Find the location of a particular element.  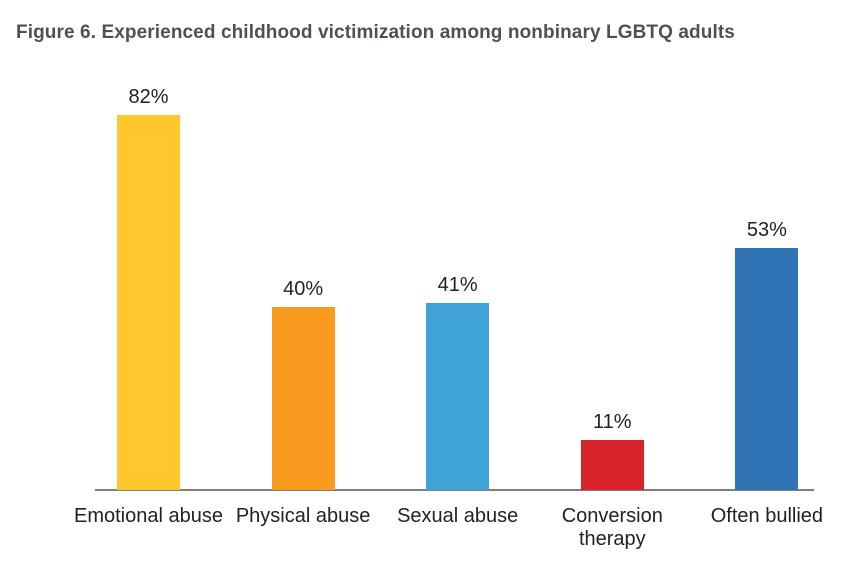

value-label-emotional-abuse: 82% is located at coordinates (148, 97).